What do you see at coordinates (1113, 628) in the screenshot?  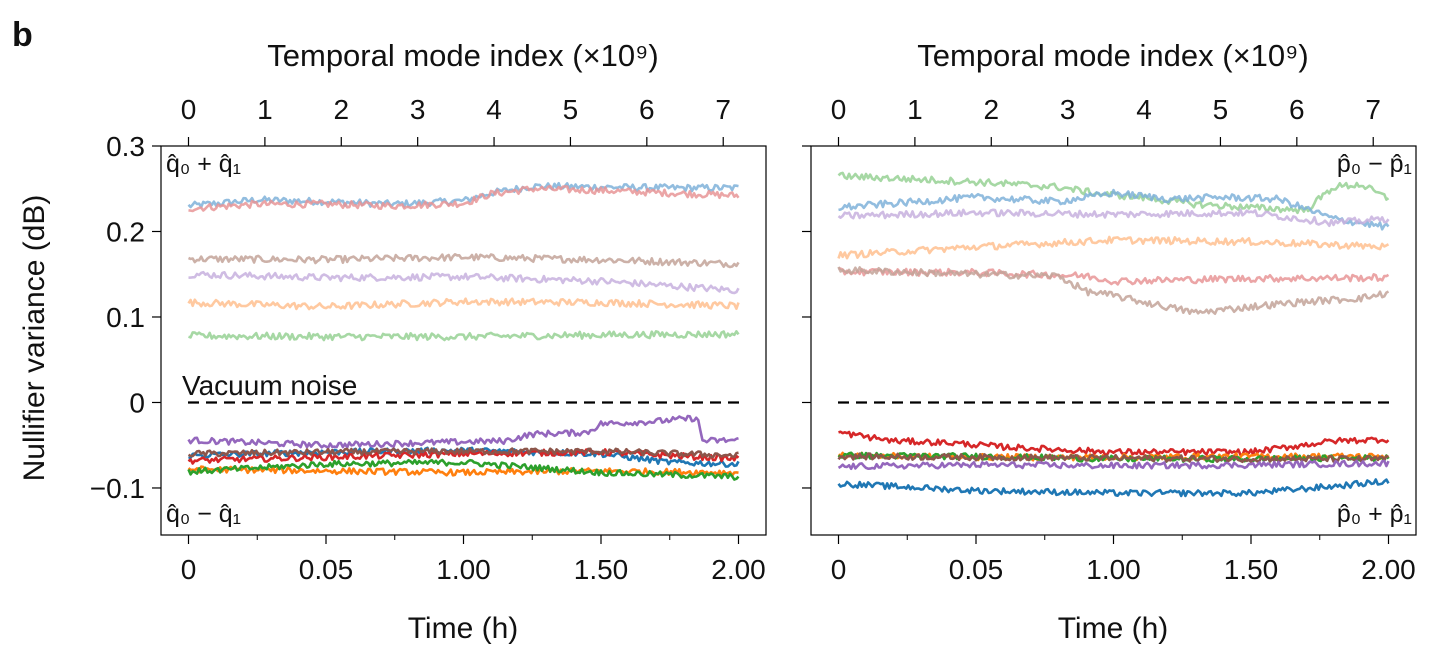 I see `right-x-axis-label: Time (h)` at bounding box center [1113, 628].